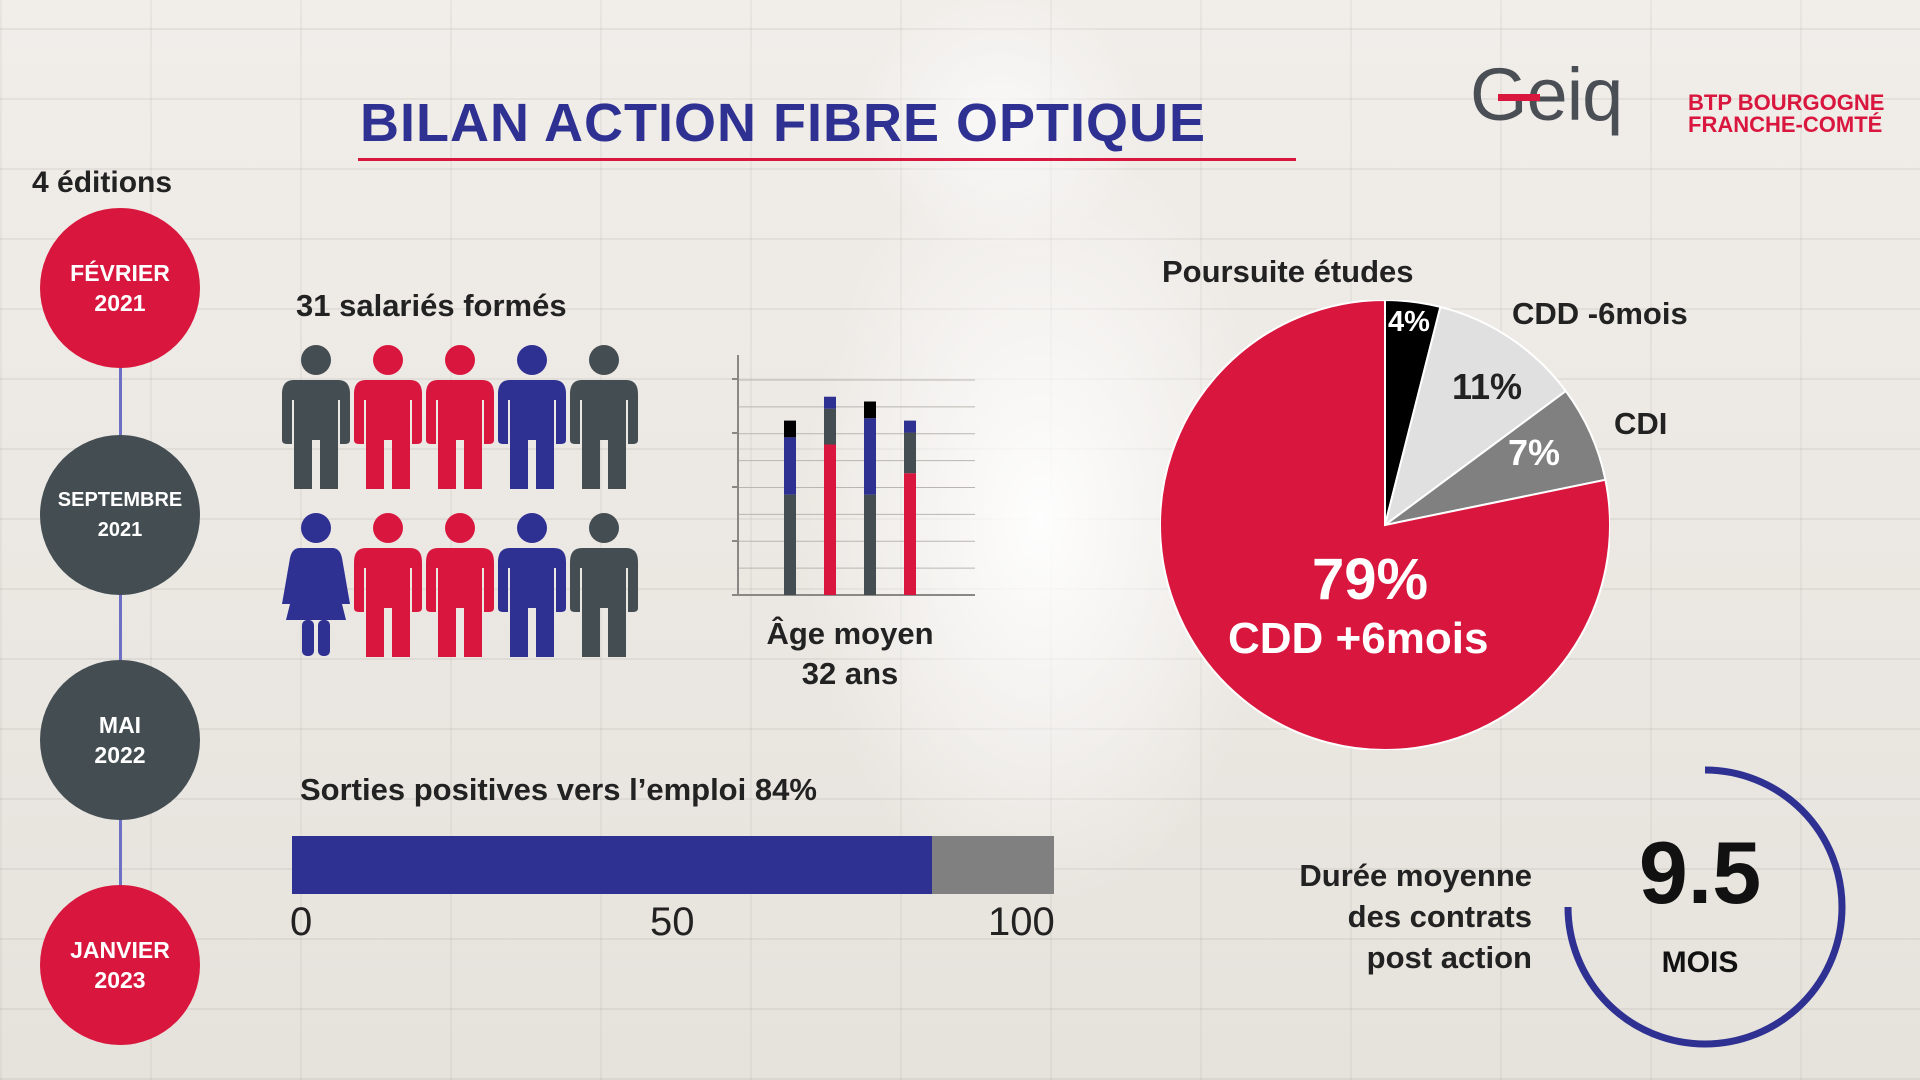 This screenshot has height=1080, width=1920. What do you see at coordinates (102, 182) in the screenshot?
I see `editions-heading: 4 éditions` at bounding box center [102, 182].